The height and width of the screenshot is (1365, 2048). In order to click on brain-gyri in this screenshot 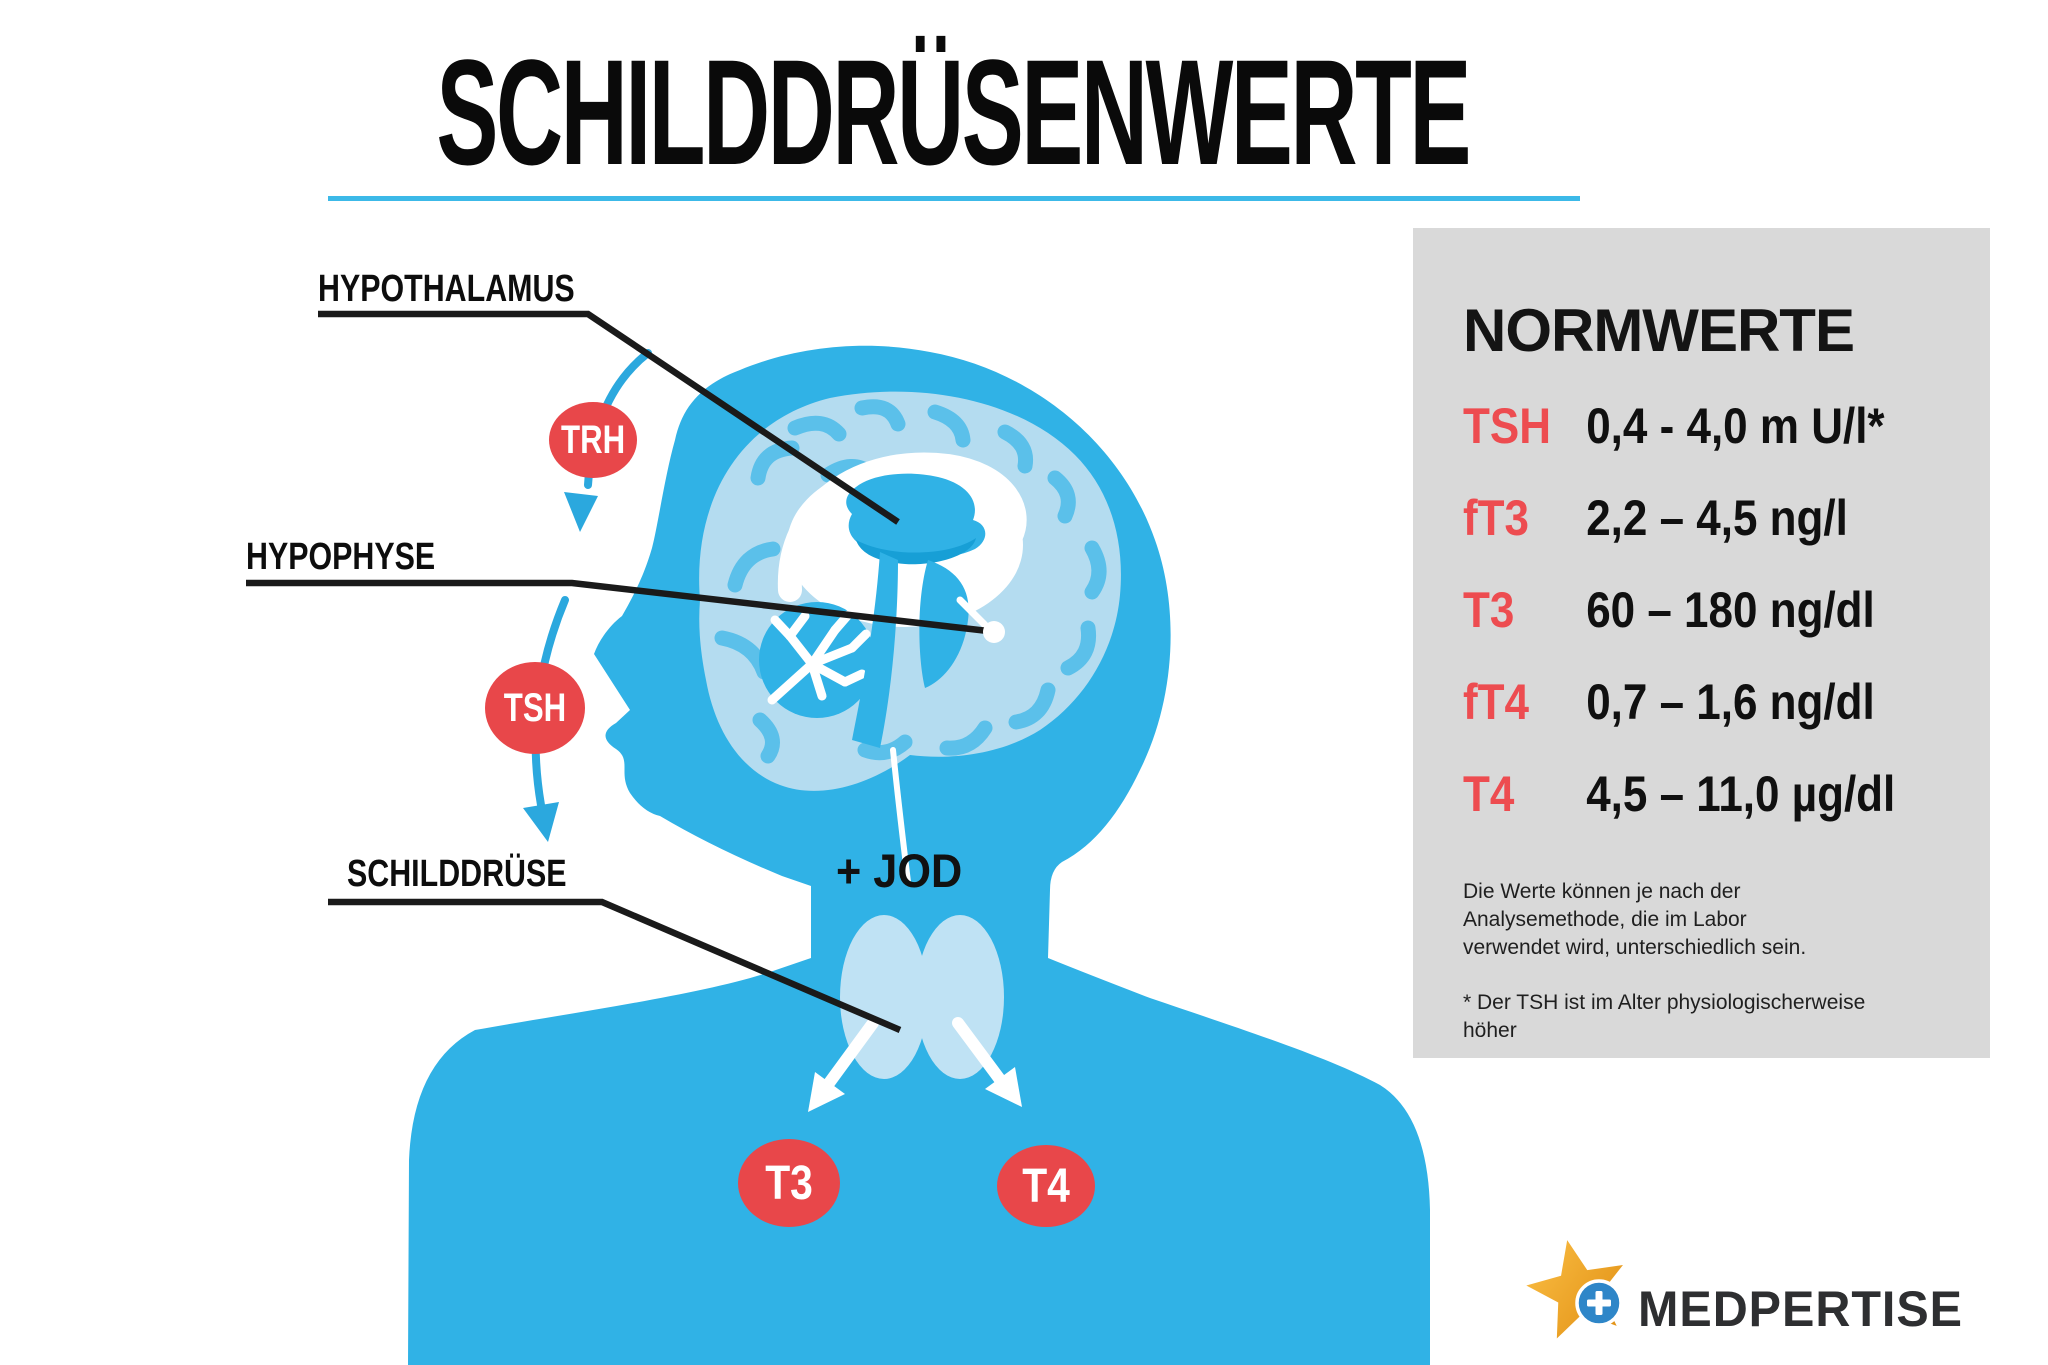, I will do `click(910, 581)`.